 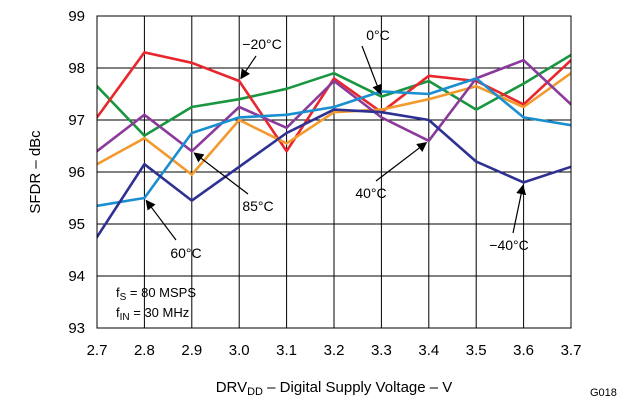 What do you see at coordinates (261, 44) in the screenshot?
I see `series-annotation-label: −20°C` at bounding box center [261, 44].